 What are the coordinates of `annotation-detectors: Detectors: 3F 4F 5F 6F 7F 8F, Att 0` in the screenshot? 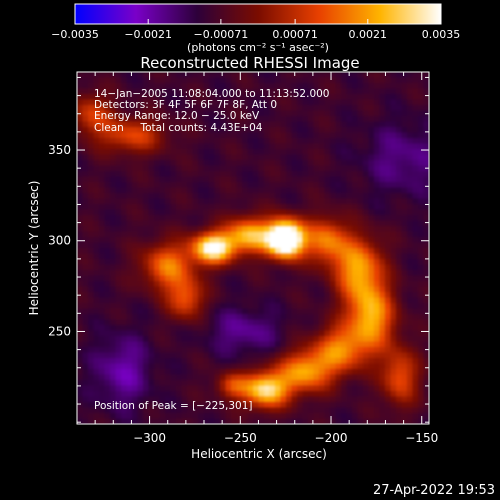 It's located at (185, 105).